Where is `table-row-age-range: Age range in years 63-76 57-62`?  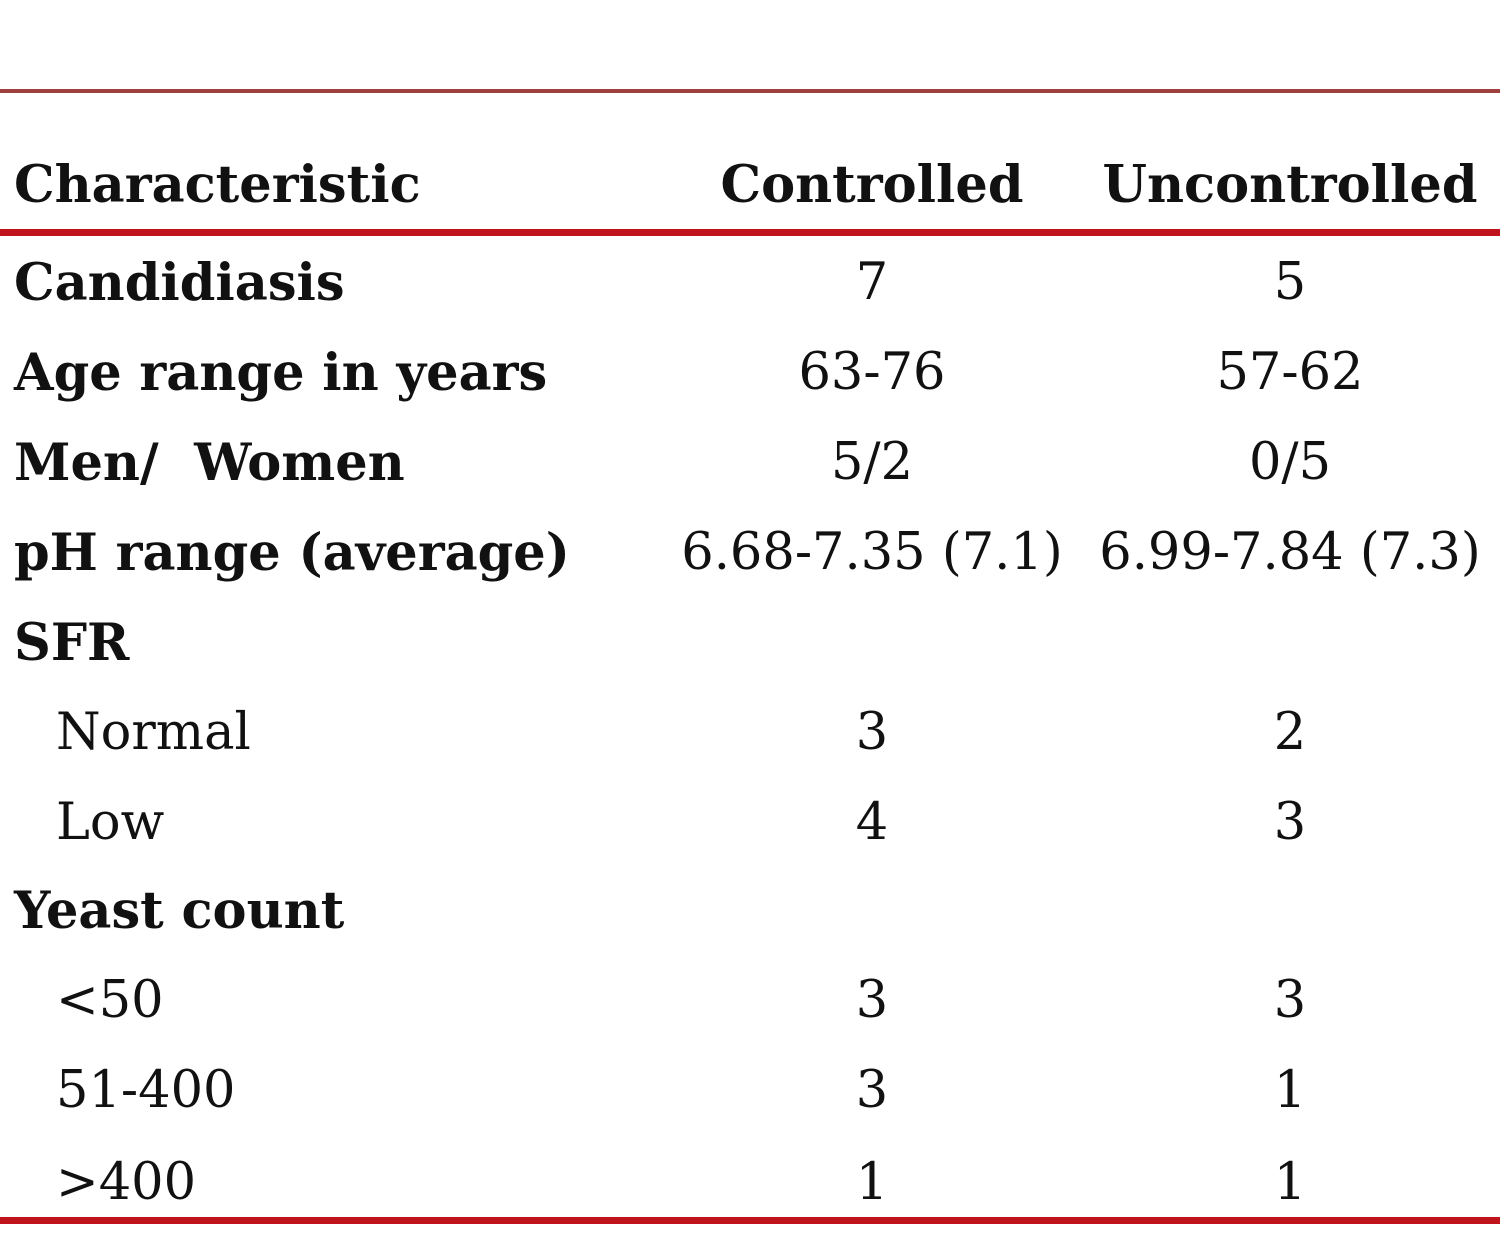 table-row-age-range: Age range in years 63-76 57-62 is located at coordinates (750, 373).